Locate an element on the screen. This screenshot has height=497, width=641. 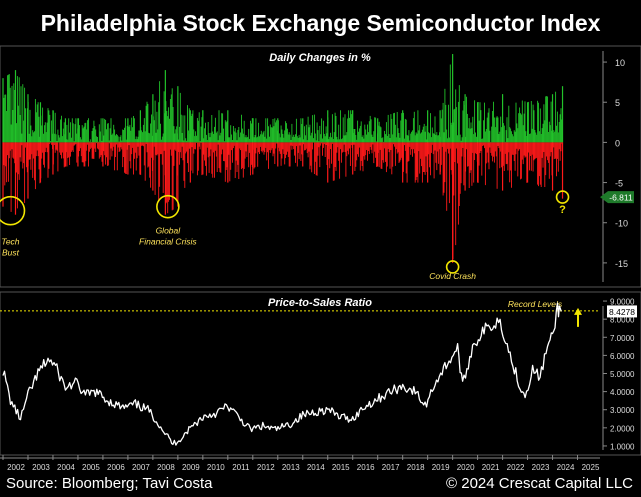
annotation: ? is located at coordinates (562, 203).